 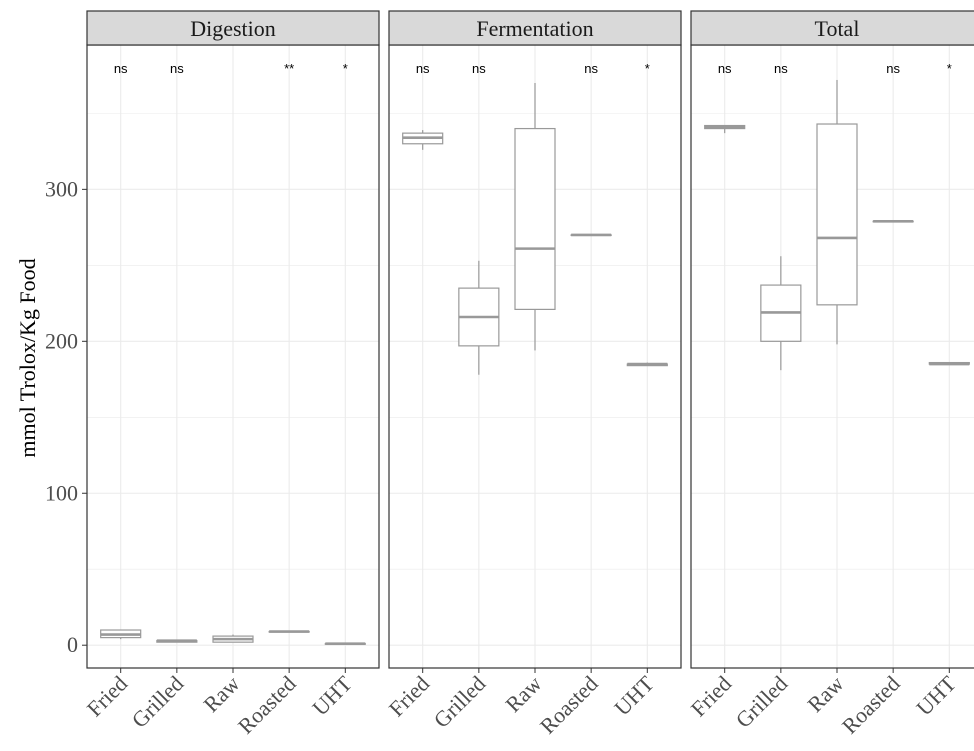 What do you see at coordinates (61, 340) in the screenshot?
I see `y-tick-label: 200` at bounding box center [61, 340].